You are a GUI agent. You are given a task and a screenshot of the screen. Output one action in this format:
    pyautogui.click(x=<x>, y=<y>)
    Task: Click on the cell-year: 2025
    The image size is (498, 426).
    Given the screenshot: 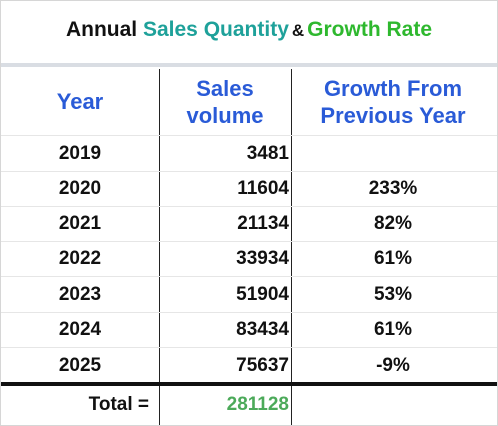 What is the action you would take?
    pyautogui.click(x=80, y=365)
    